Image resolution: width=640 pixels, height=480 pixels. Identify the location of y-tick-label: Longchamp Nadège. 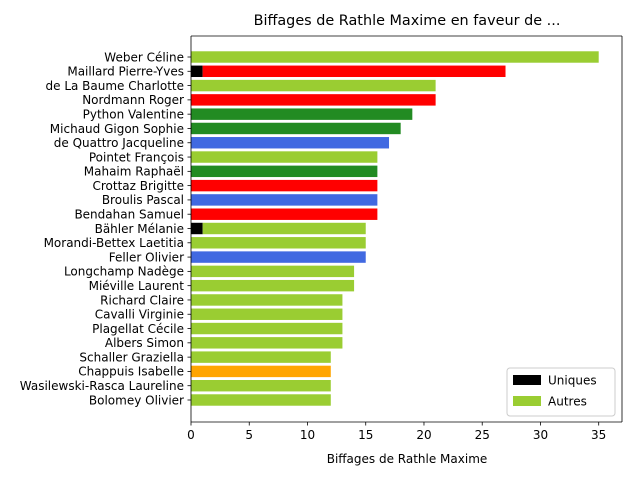
(124, 272).